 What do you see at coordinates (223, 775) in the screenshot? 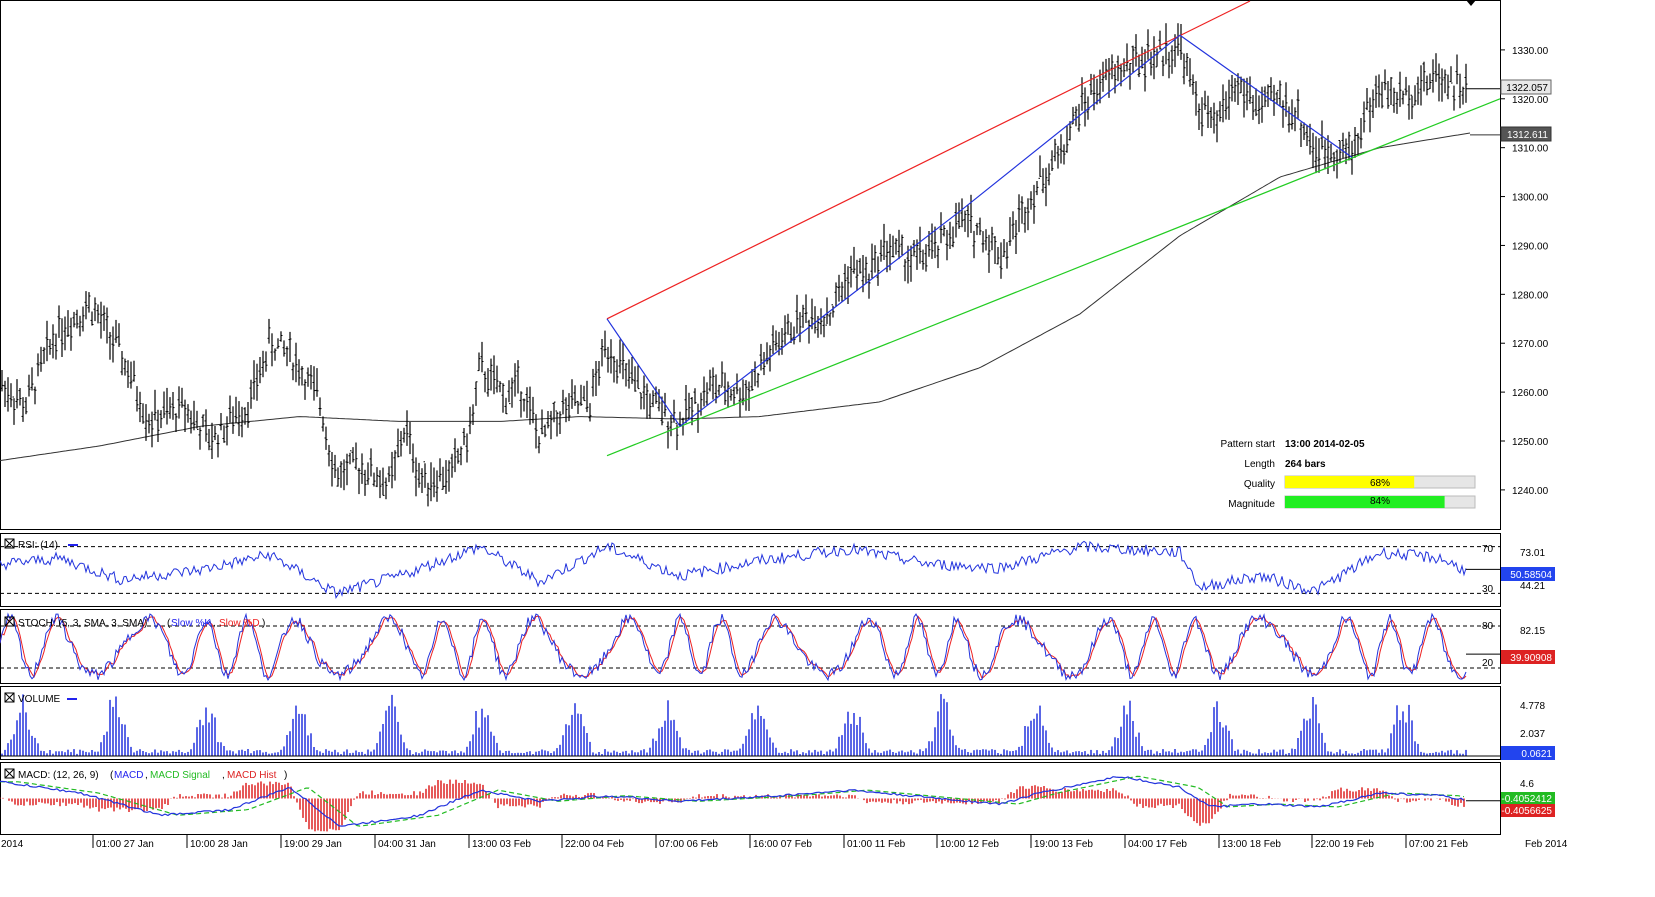
I see `macd-legend-sep2: ,` at bounding box center [223, 775].